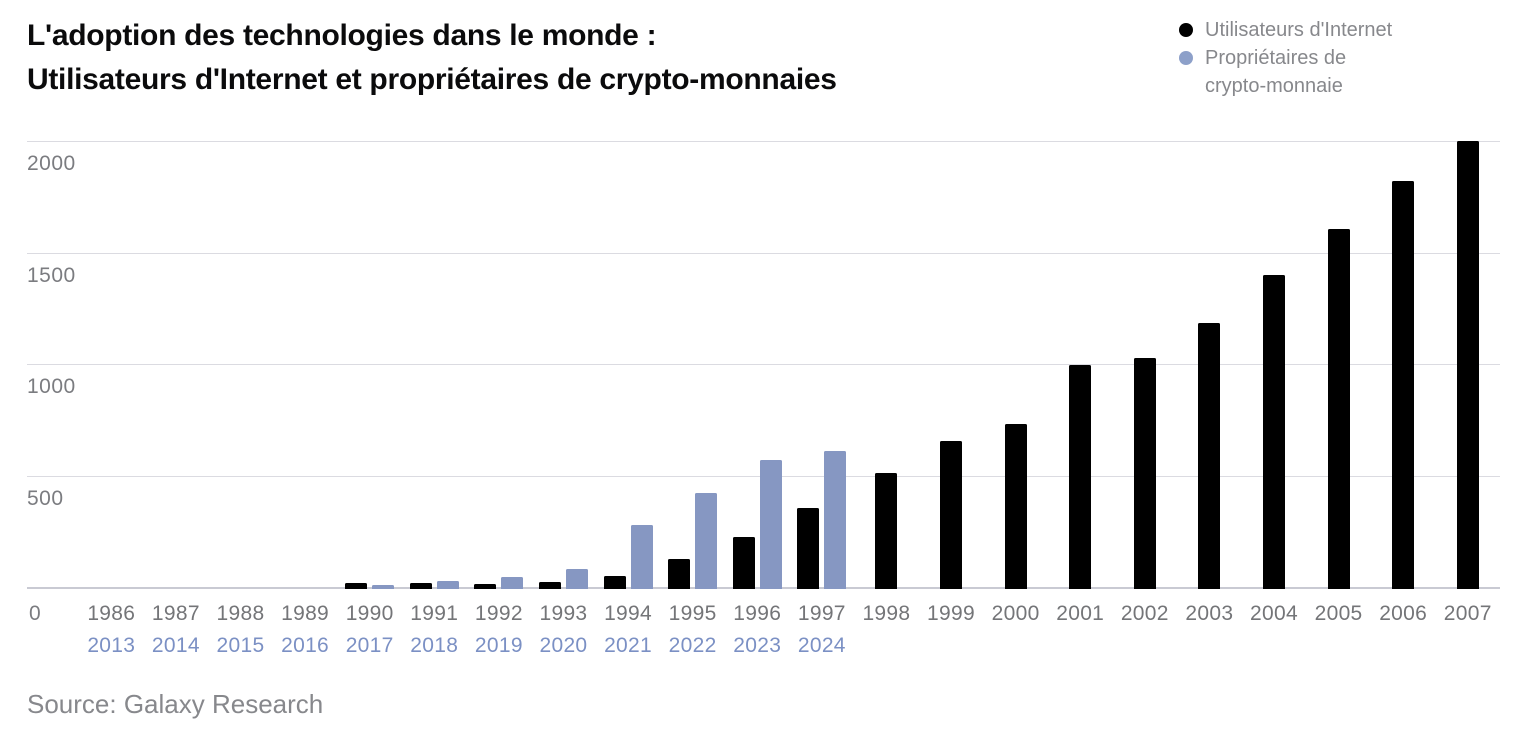 The image size is (1520, 734). Describe the element at coordinates (1403, 384) in the screenshot. I see `bar-internet-2006` at that location.